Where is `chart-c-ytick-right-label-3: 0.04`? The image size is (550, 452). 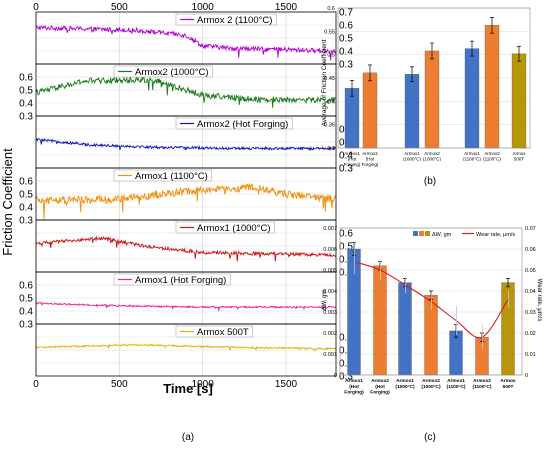
chart-c-ytick-right-label-3: 0.04 is located at coordinates (530, 292).